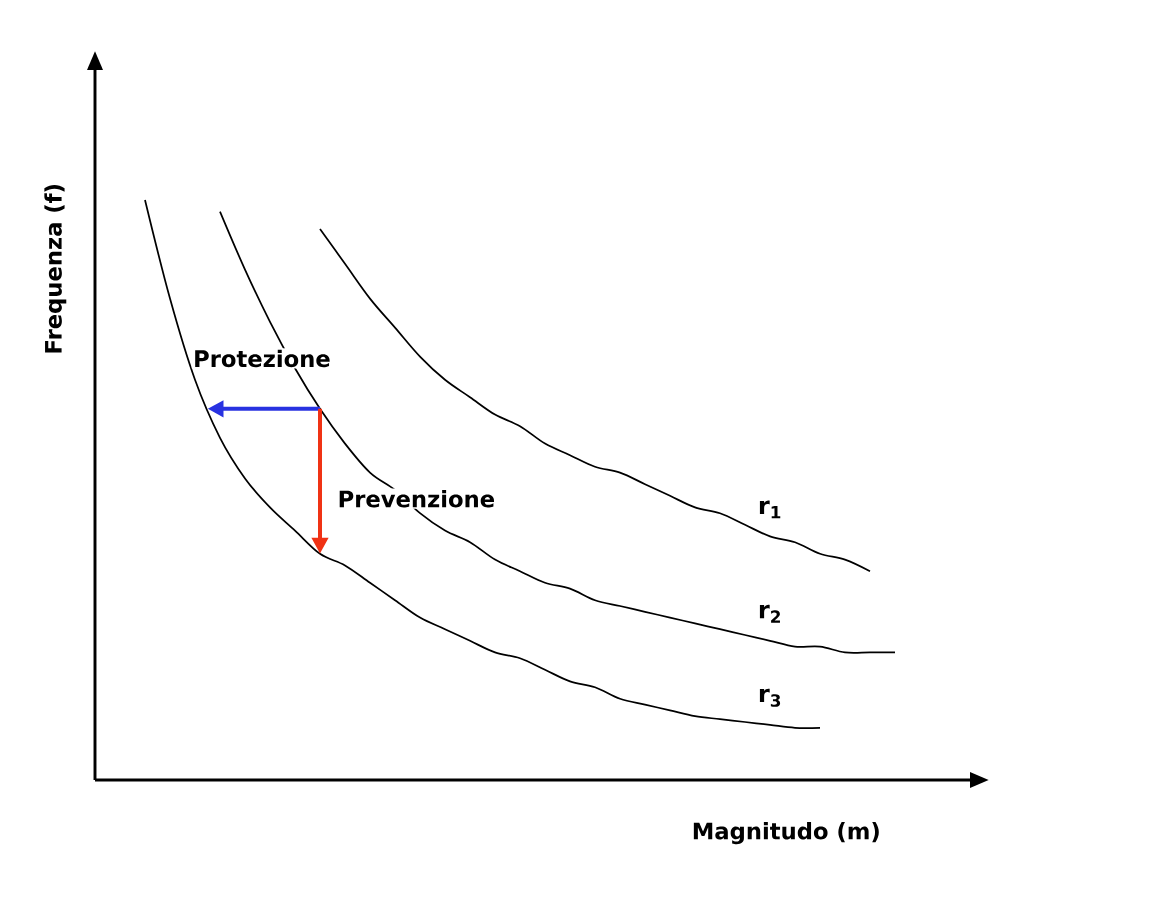 The height and width of the screenshot is (897, 1150). I want to click on x-axis-title: Magnitudo (m), so click(786, 833).